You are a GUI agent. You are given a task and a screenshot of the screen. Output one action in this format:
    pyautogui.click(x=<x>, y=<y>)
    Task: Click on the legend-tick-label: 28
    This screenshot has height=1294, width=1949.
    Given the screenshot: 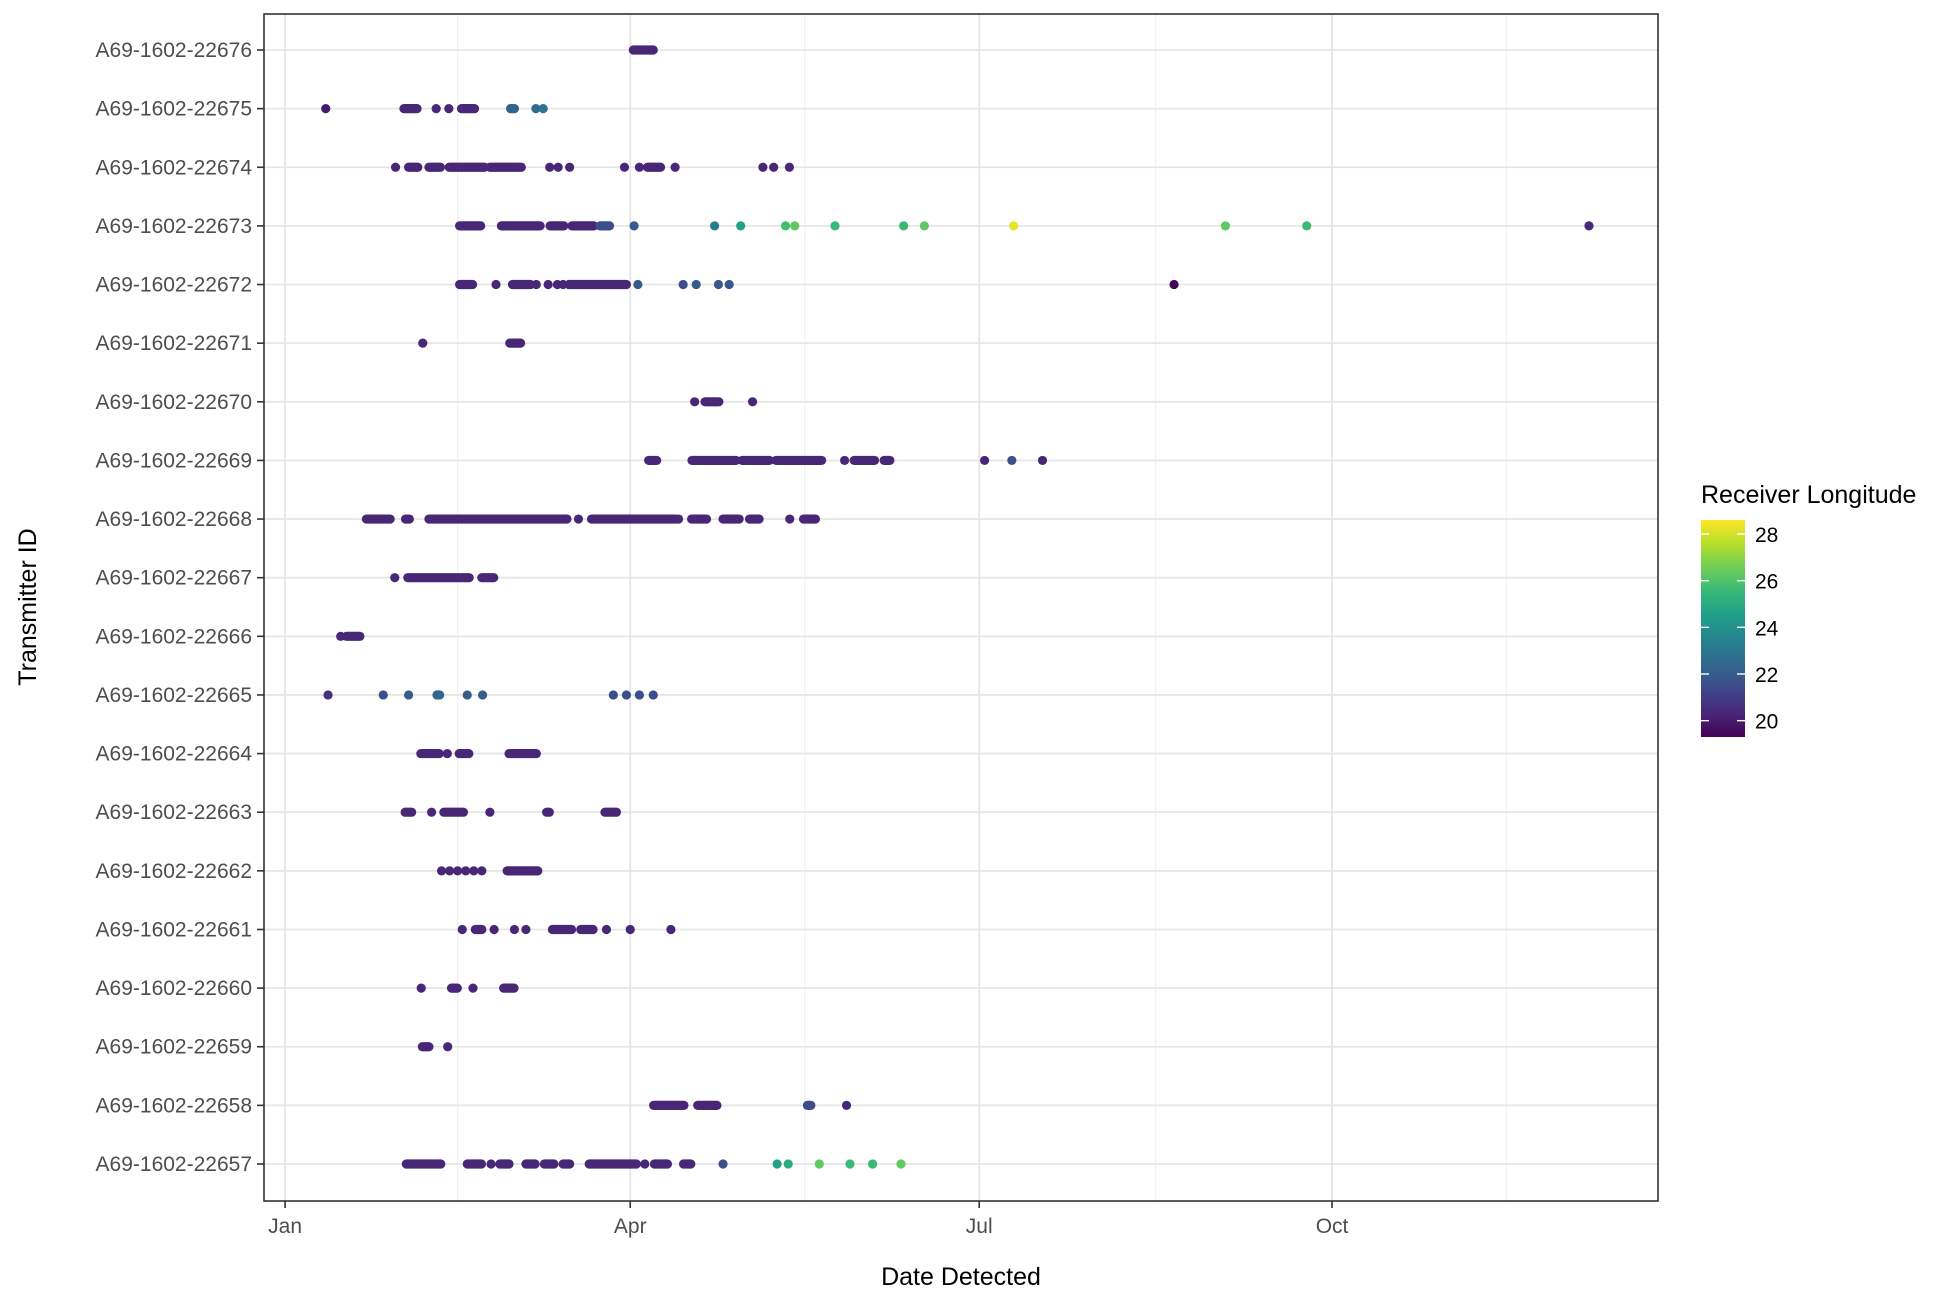 What is the action you would take?
    pyautogui.click(x=1766, y=535)
    